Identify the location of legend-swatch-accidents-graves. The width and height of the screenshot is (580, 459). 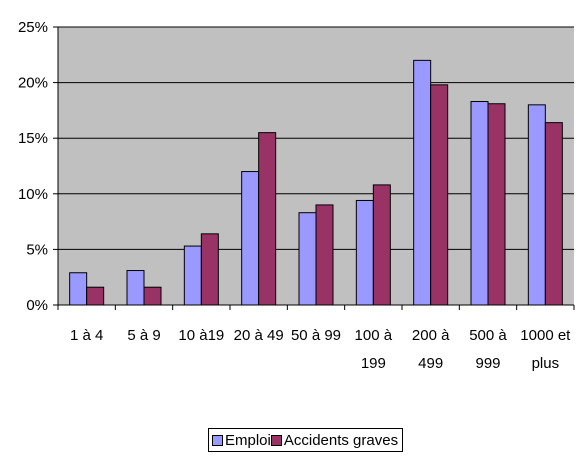
(276, 440).